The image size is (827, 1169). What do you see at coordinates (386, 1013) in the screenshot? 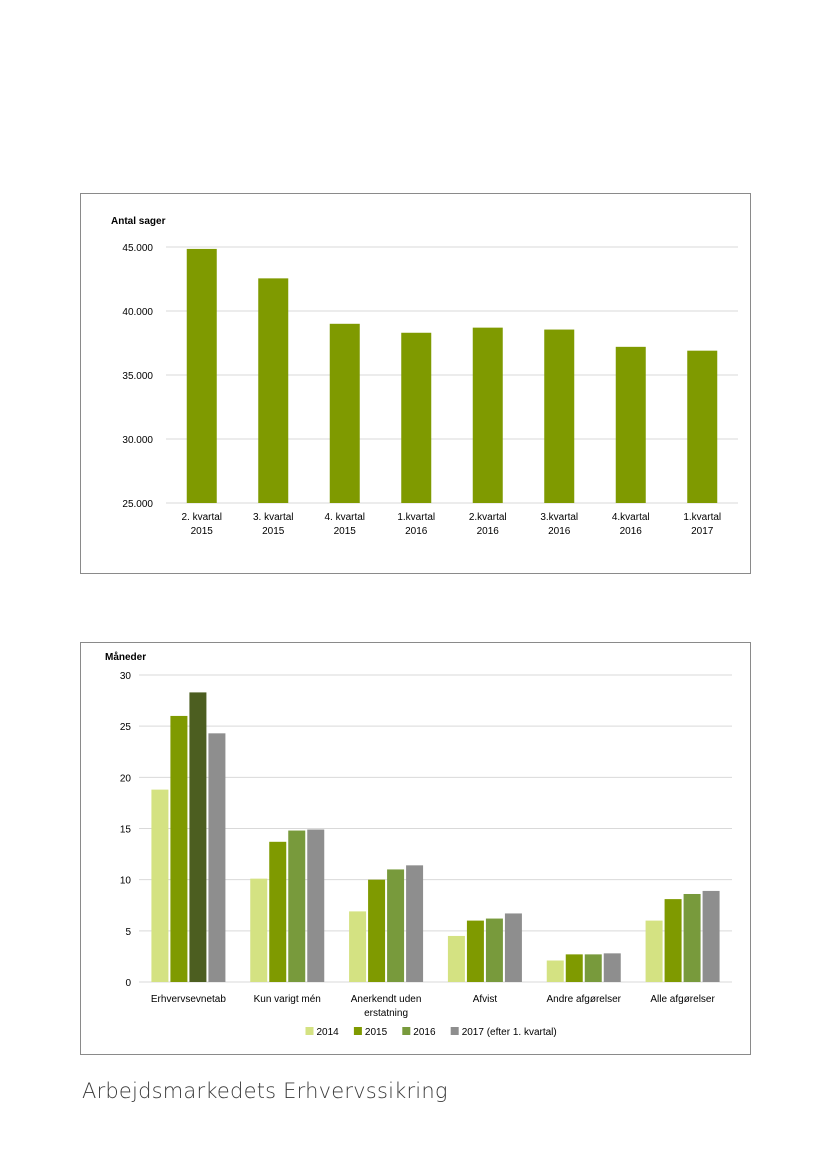
I see `x-tick-label: erstatning` at bounding box center [386, 1013].